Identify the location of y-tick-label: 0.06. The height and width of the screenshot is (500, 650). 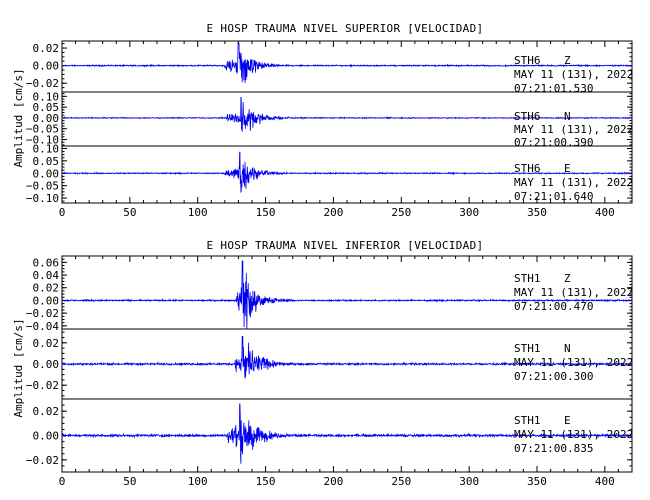
(46, 262).